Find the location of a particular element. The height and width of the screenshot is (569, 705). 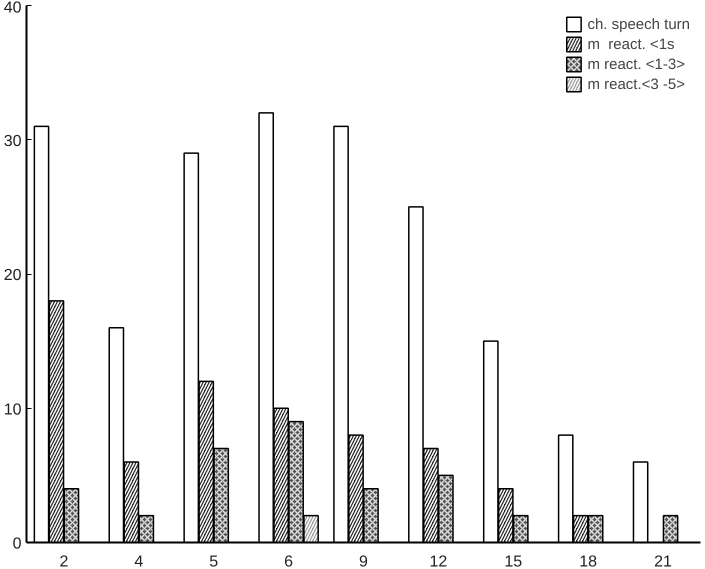

y-tick-label: 40 is located at coordinates (13, 8).